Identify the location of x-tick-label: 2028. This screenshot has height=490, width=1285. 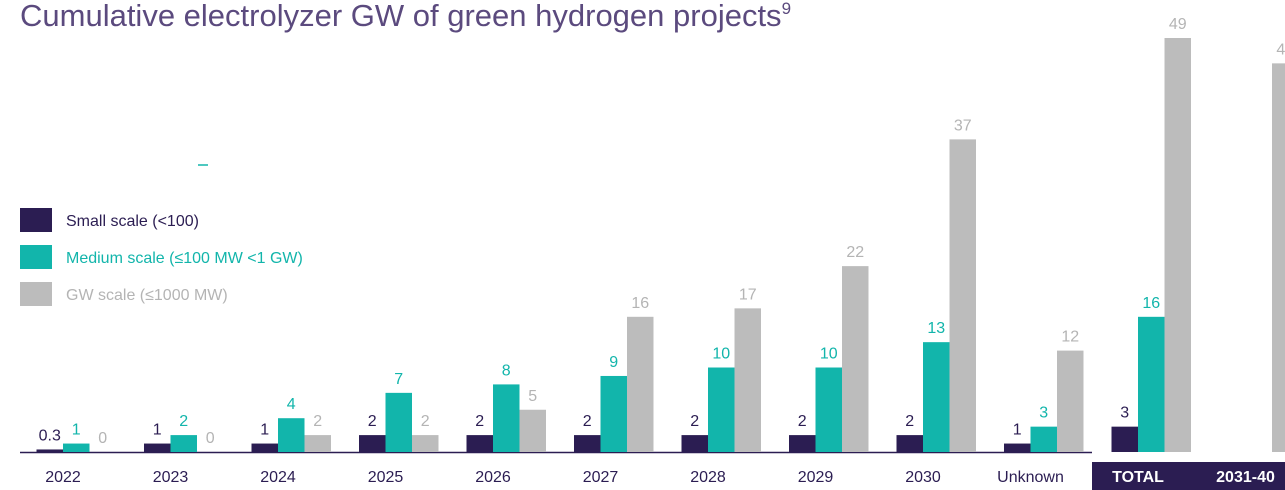
(708, 477).